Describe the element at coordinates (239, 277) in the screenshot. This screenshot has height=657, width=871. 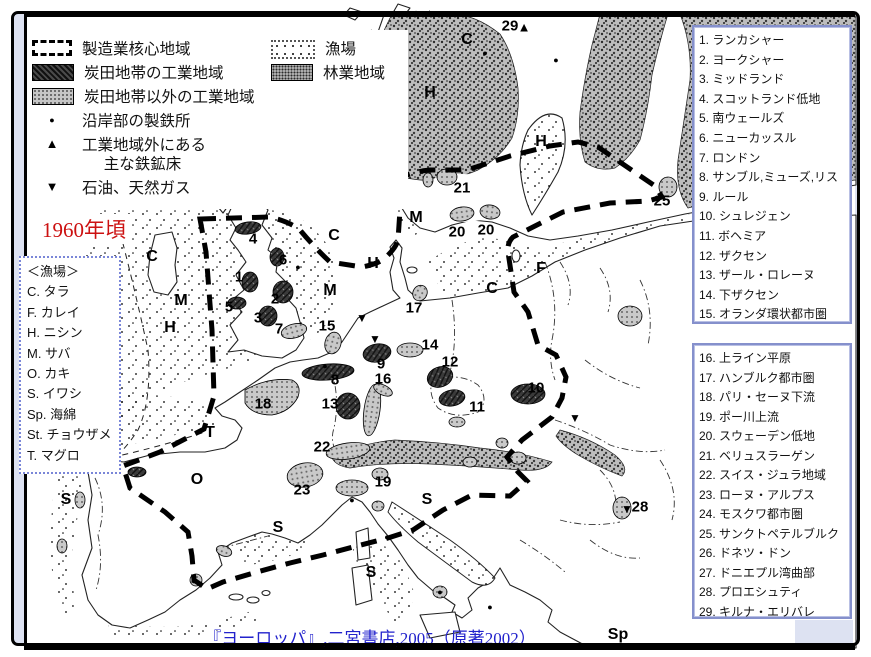
I see `map-label: 1` at that location.